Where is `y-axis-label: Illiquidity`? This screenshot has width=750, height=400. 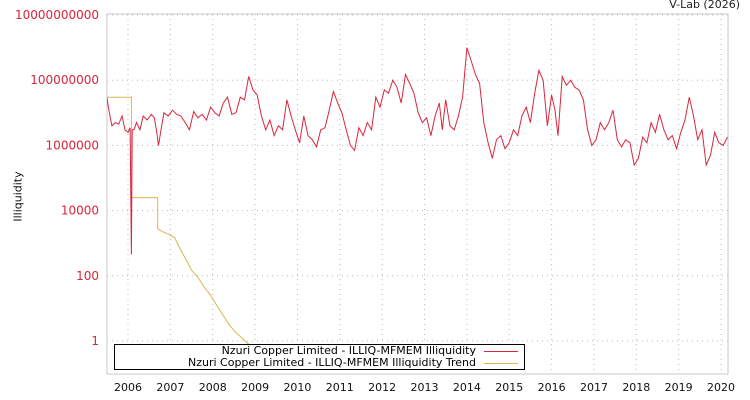
y-axis-label: Illiquidity is located at coordinates (18, 196).